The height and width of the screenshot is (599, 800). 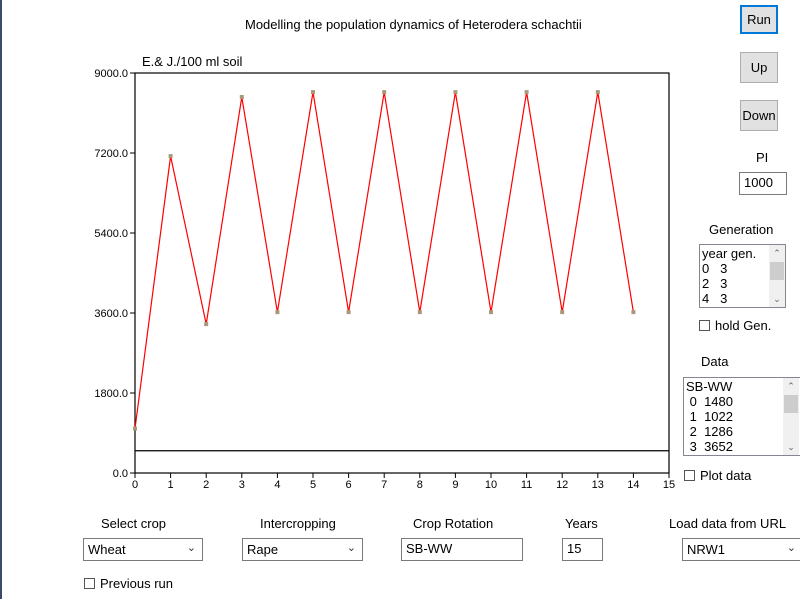 I want to click on crop-rotation-label: Crop Rotation, so click(x=453, y=523).